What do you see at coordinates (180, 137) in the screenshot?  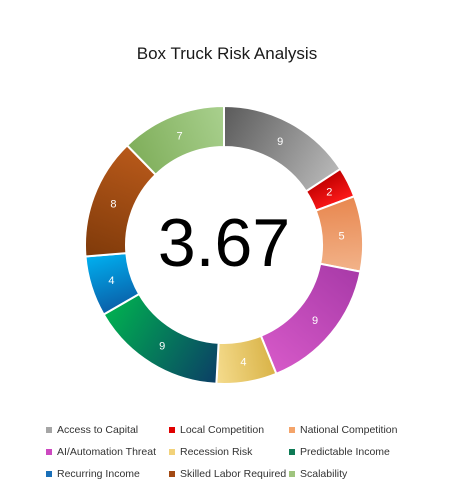 I see `data-label-scalability: 7` at bounding box center [180, 137].